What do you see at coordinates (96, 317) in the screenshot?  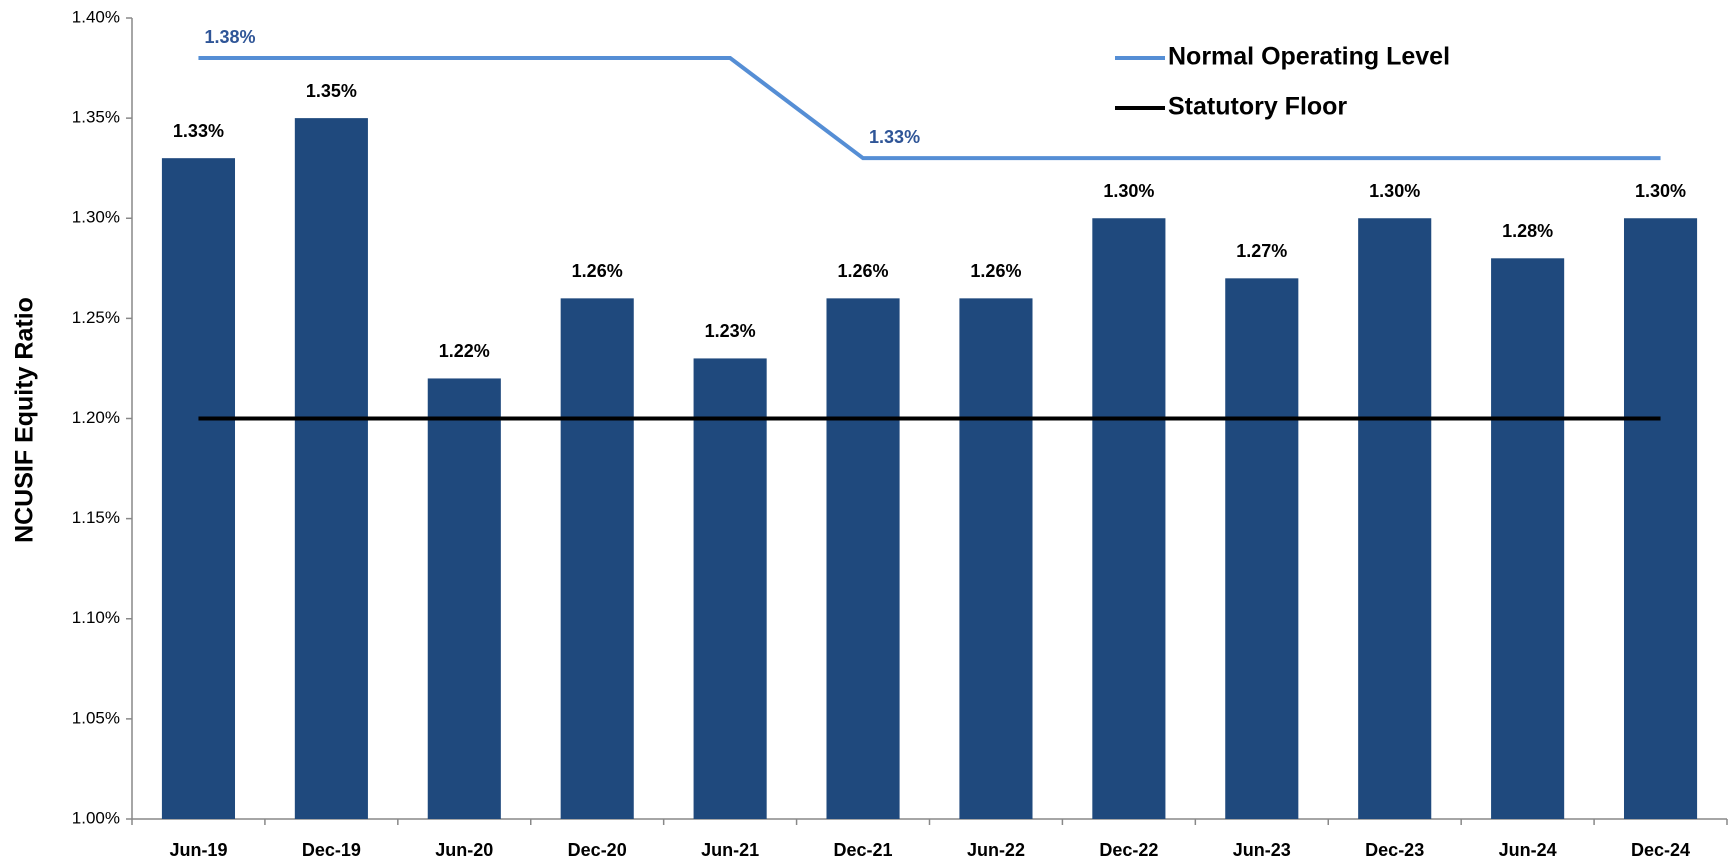 I see `y-tick-label: 1.25%` at bounding box center [96, 317].